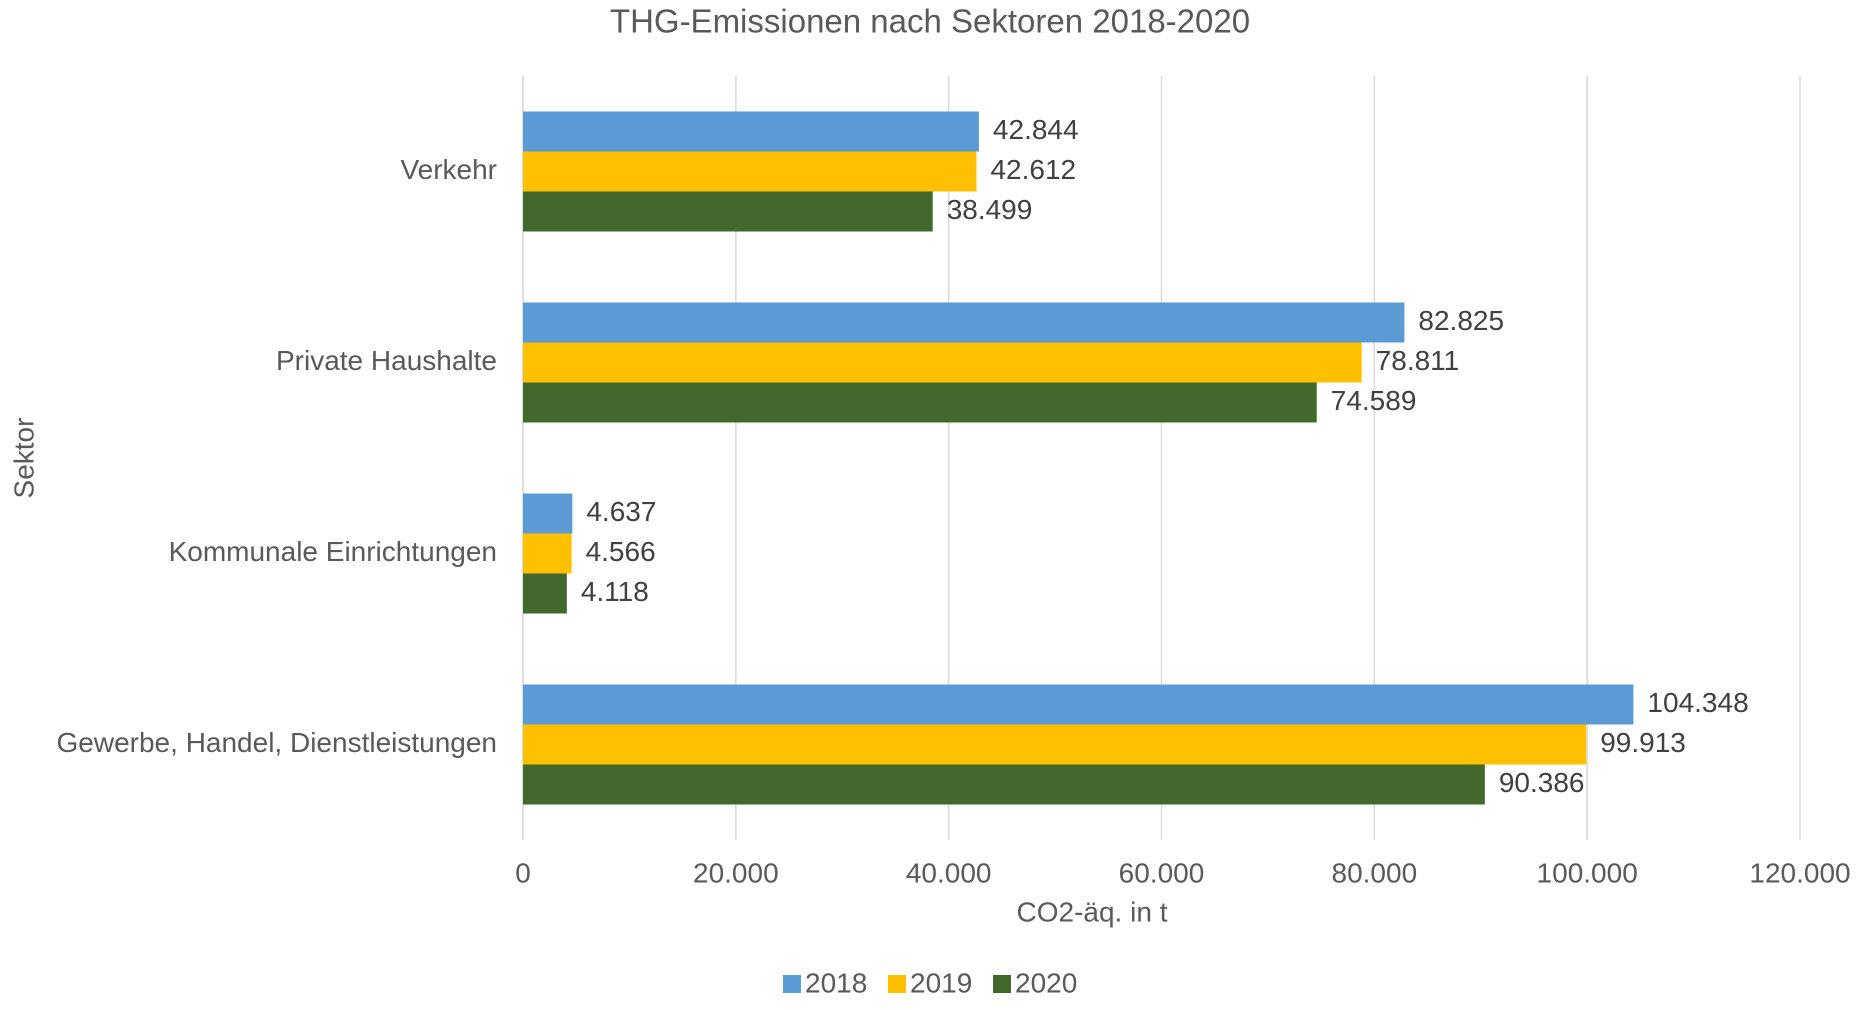  I want to click on value-label: 74.589, so click(1374, 400).